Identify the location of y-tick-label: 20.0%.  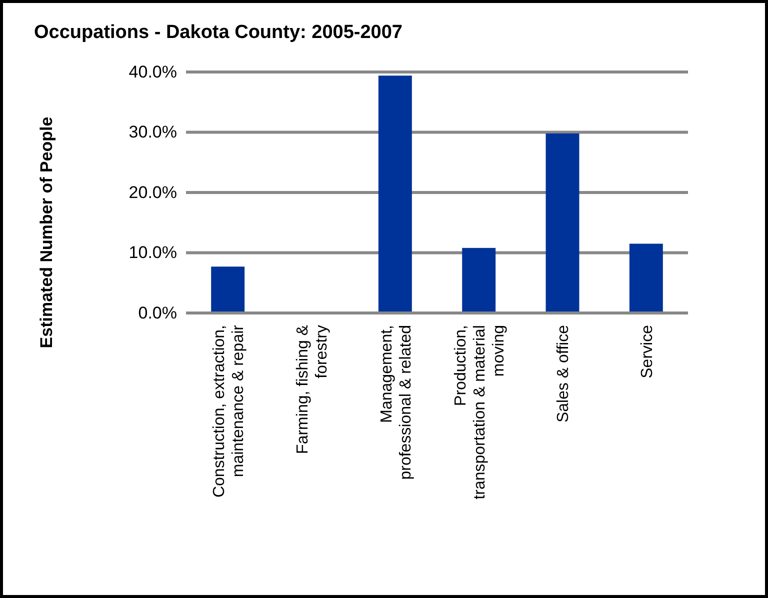
(152, 192).